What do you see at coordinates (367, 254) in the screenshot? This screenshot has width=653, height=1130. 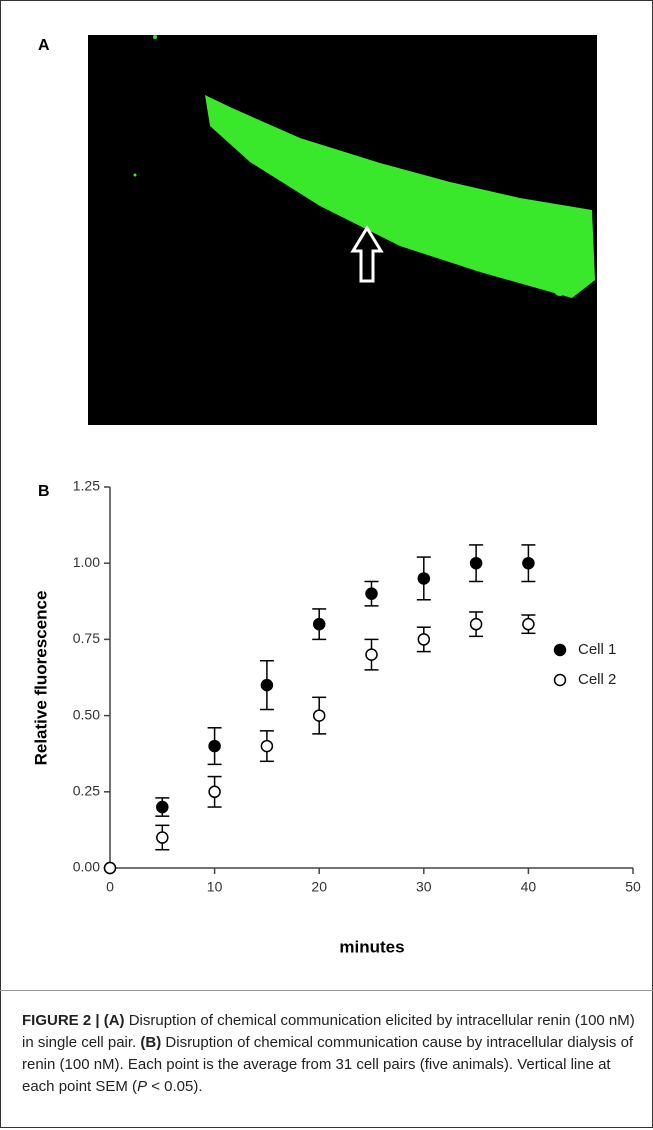 I see `arrow` at bounding box center [367, 254].